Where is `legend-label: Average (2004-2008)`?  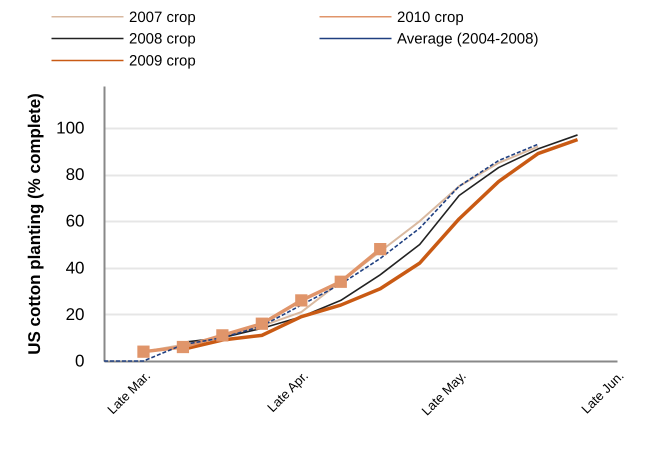 legend-label: Average (2004-2008) is located at coordinates (467, 39).